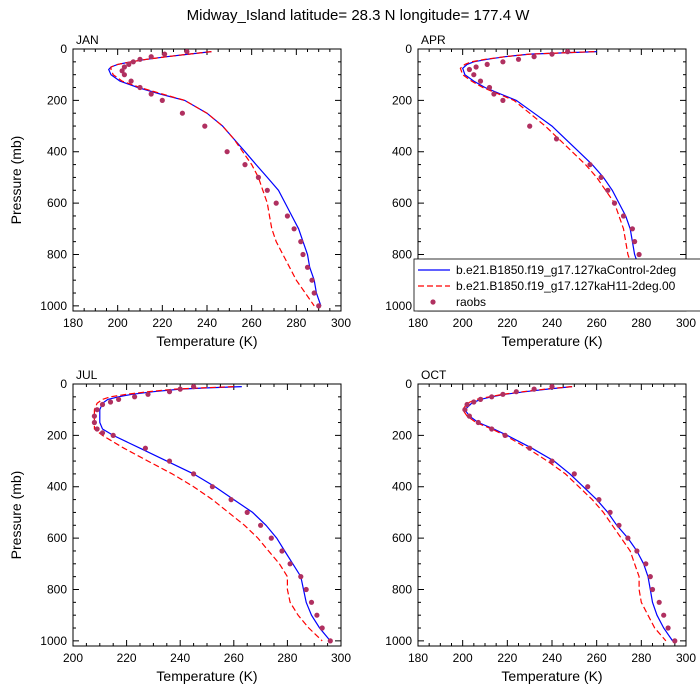 The width and height of the screenshot is (700, 700). I want to click on x-tick-label: 180, so click(418, 658).